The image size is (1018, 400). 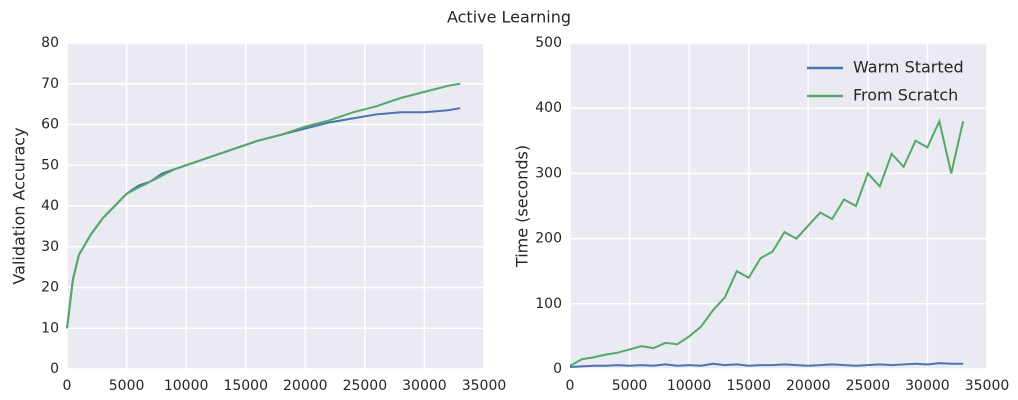 What do you see at coordinates (19, 205) in the screenshot?
I see `y-axis-label: Validation Accuracy` at bounding box center [19, 205].